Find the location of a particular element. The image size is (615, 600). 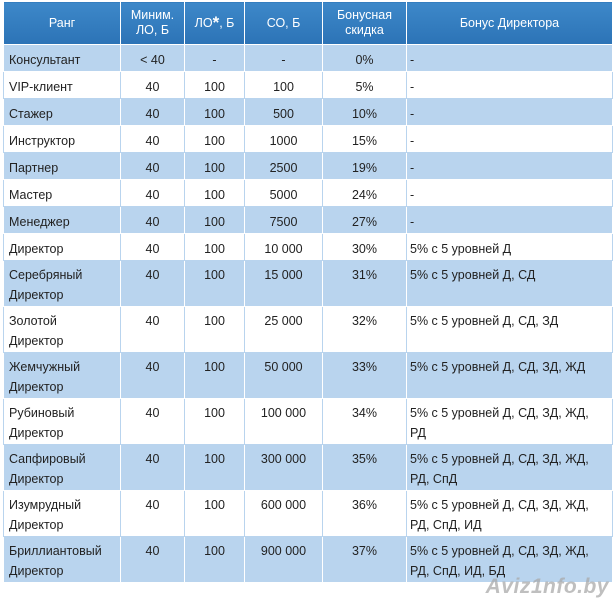

cell-bonus: 24% is located at coordinates (364, 193).